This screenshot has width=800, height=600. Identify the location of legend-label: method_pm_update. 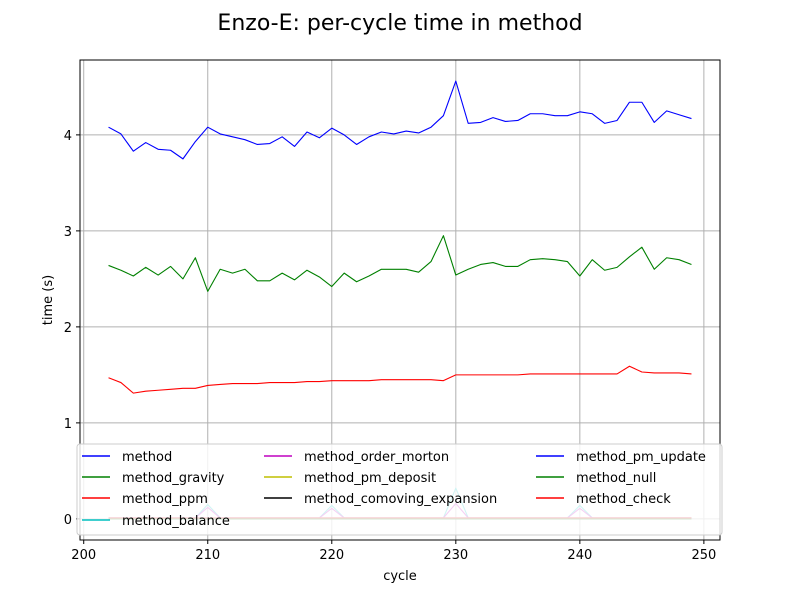
(641, 457).